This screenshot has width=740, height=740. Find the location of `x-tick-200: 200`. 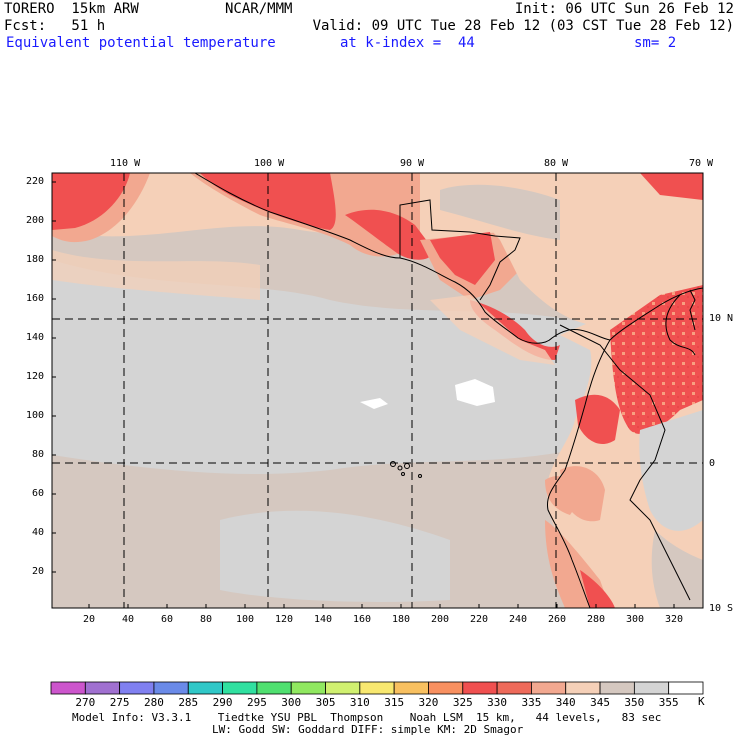

x-tick-200: 200 is located at coordinates (440, 619).